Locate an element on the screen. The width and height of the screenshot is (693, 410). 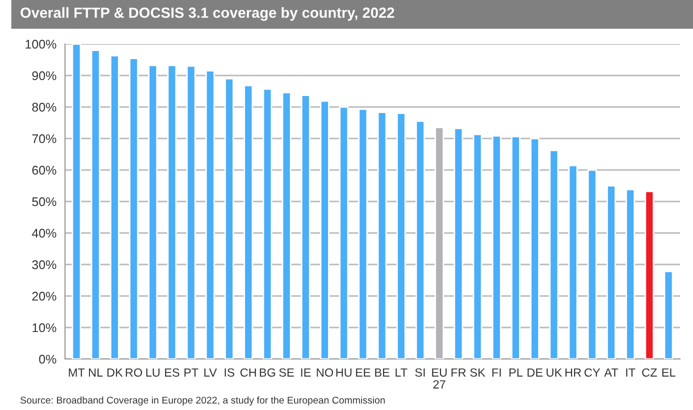
x-tick-label: LT is located at coordinates (402, 372).